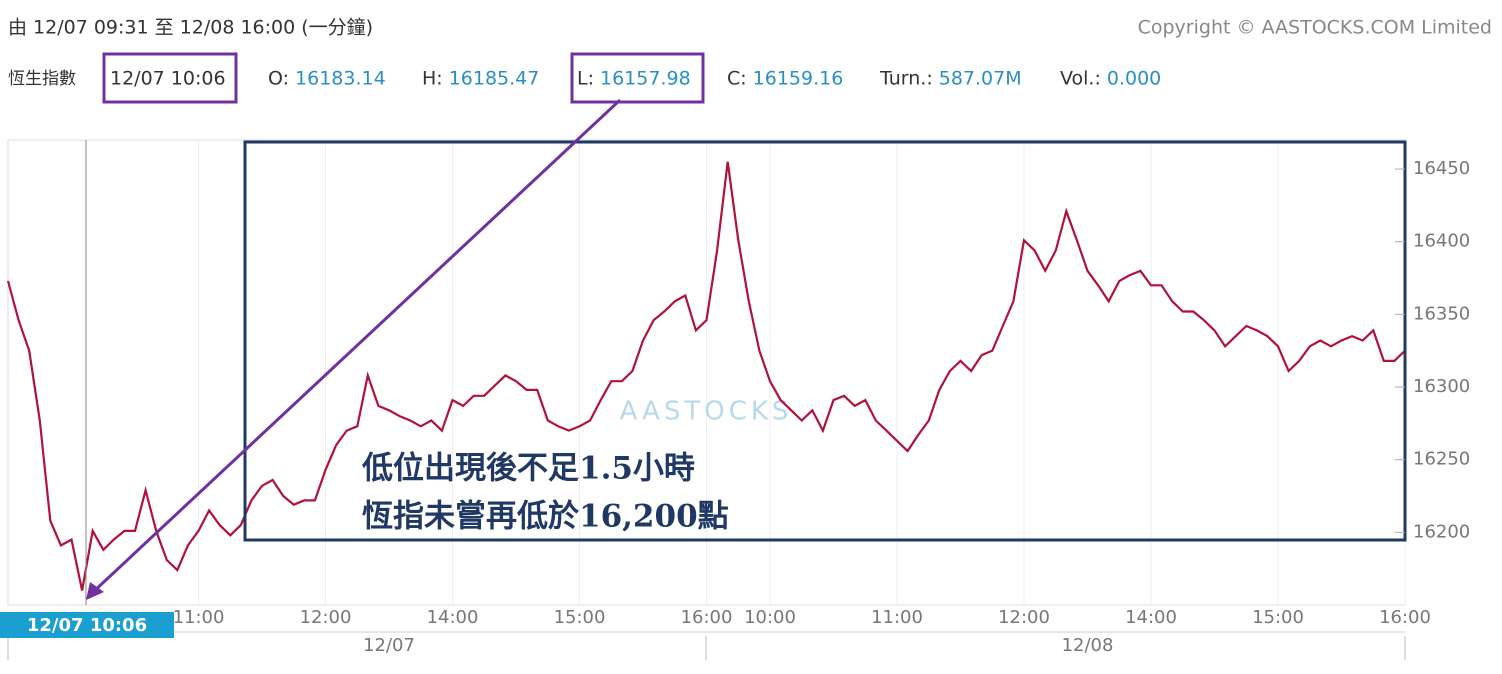 This screenshot has height=674, width=1502. I want to click on cursor-box, so click(87, 625).